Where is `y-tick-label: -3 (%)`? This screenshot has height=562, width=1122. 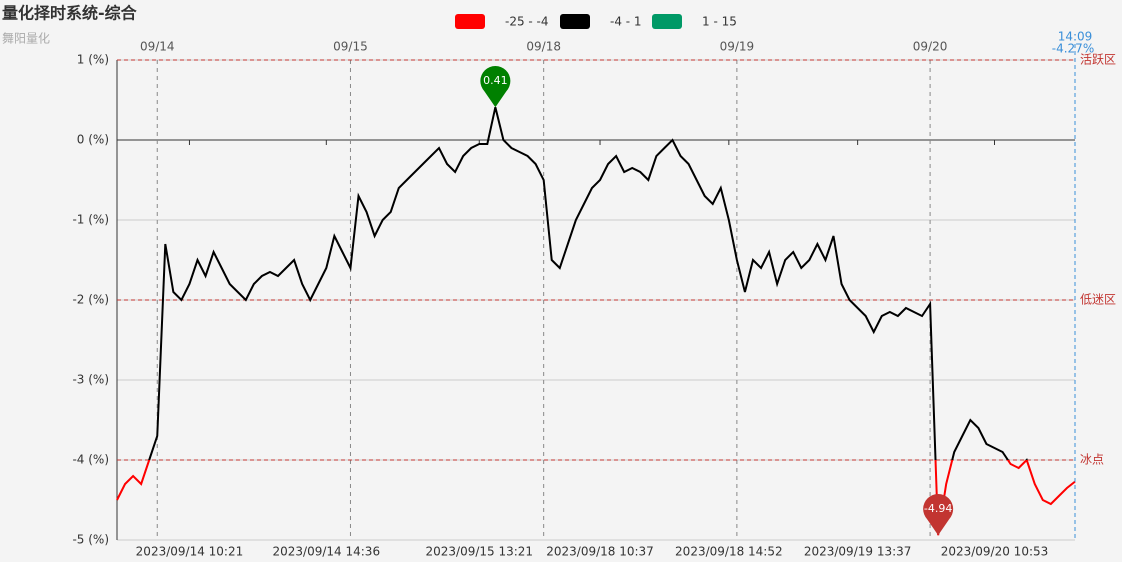
y-tick-label: -3 (%) is located at coordinates (90, 380).